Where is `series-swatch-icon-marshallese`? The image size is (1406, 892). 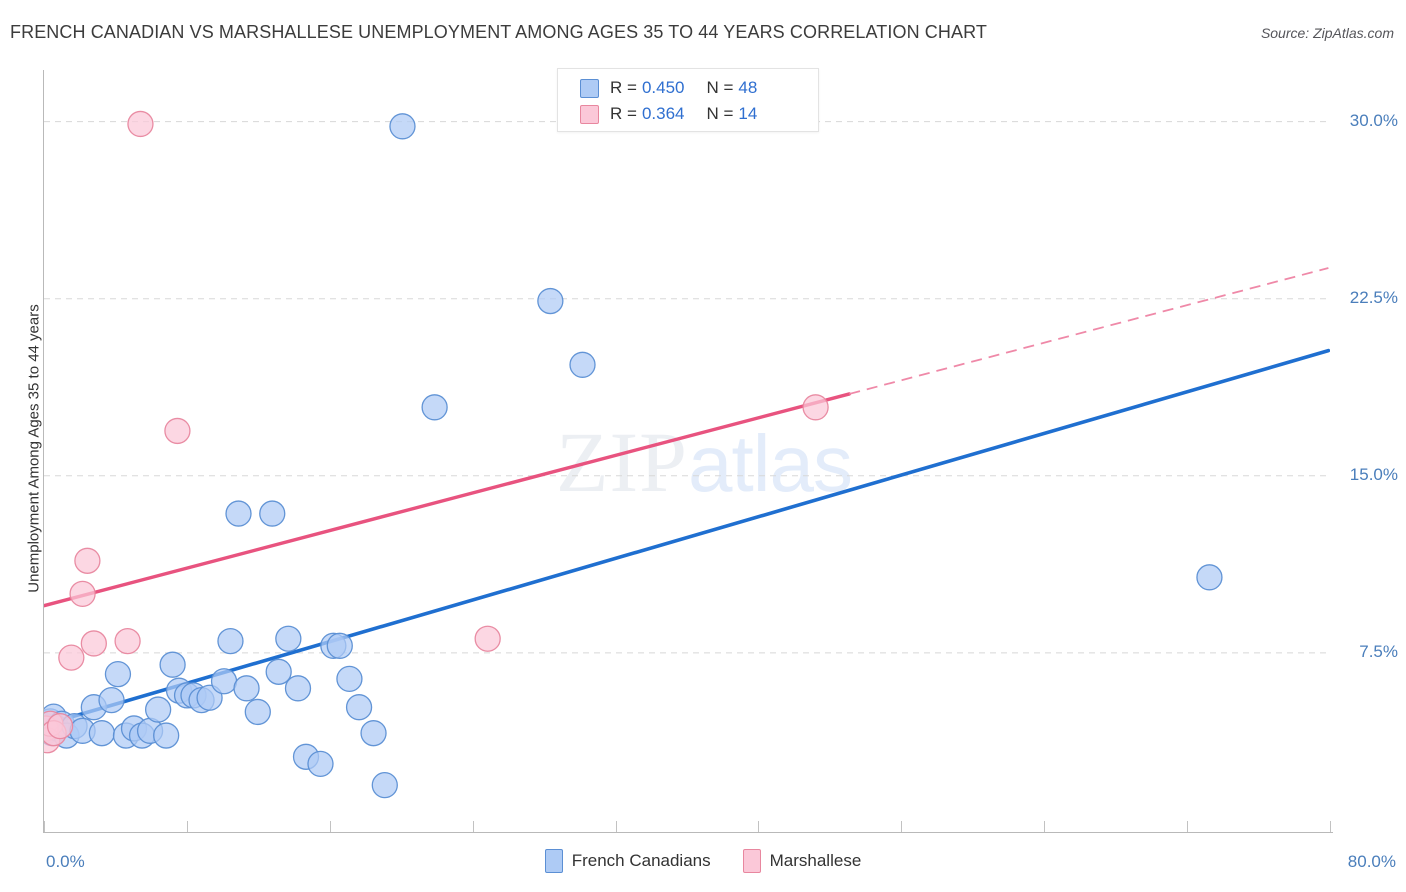
series-swatch-icon-marshallese is located at coordinates (589, 114).